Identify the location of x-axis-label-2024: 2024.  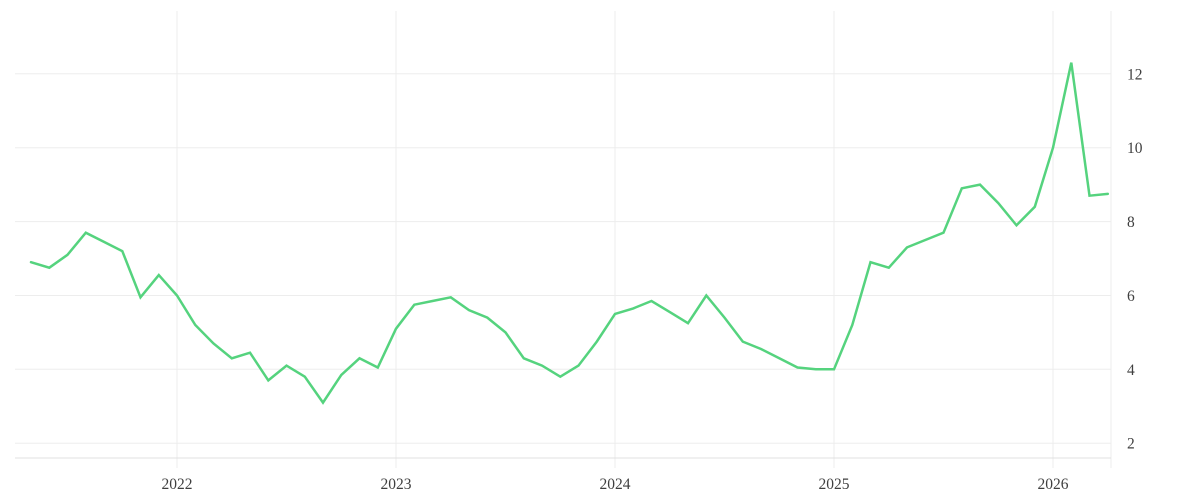
(615, 484).